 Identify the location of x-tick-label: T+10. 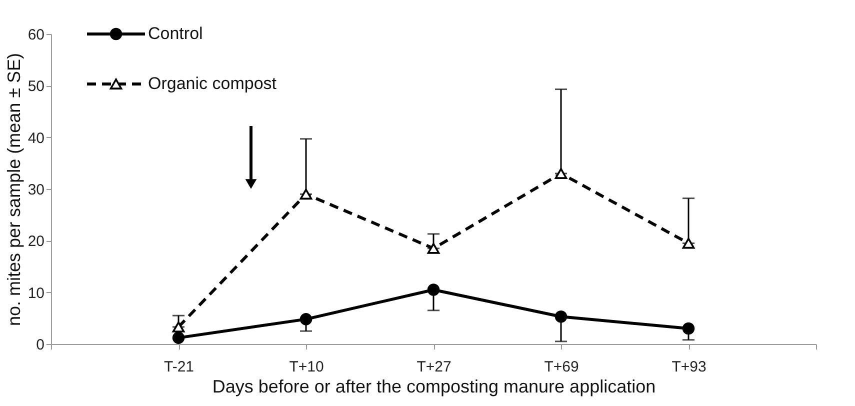
(306, 367).